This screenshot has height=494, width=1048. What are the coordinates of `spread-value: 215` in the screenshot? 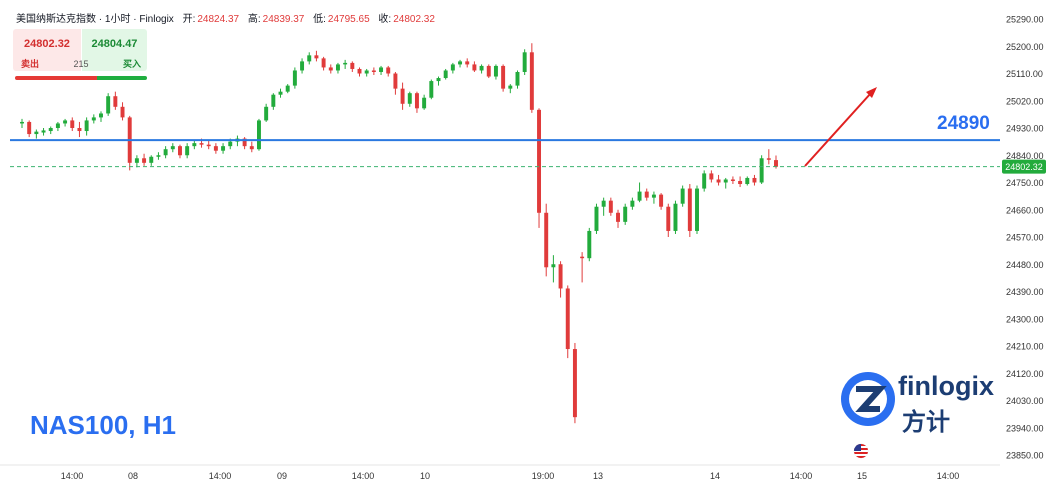 It's located at (81, 64).